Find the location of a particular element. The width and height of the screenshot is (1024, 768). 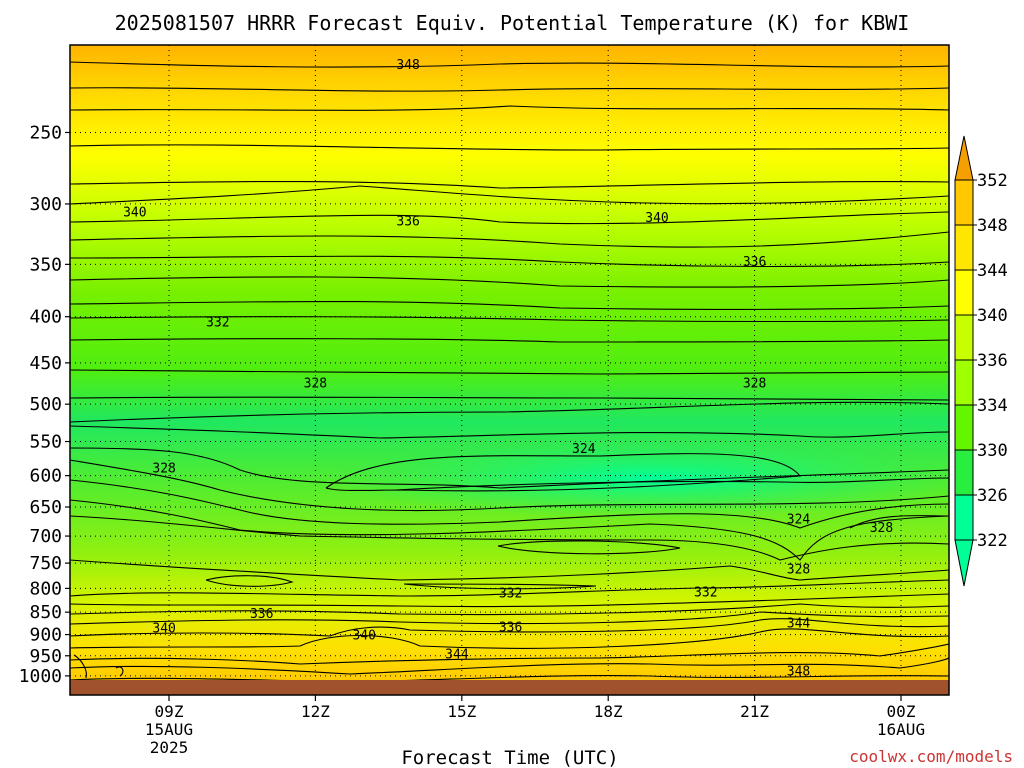

y-tick-label: 300 is located at coordinates (45, 204).